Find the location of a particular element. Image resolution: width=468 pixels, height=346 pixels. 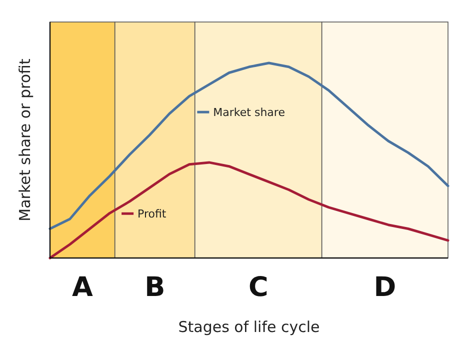

legend-label: Profit is located at coordinates (152, 214).